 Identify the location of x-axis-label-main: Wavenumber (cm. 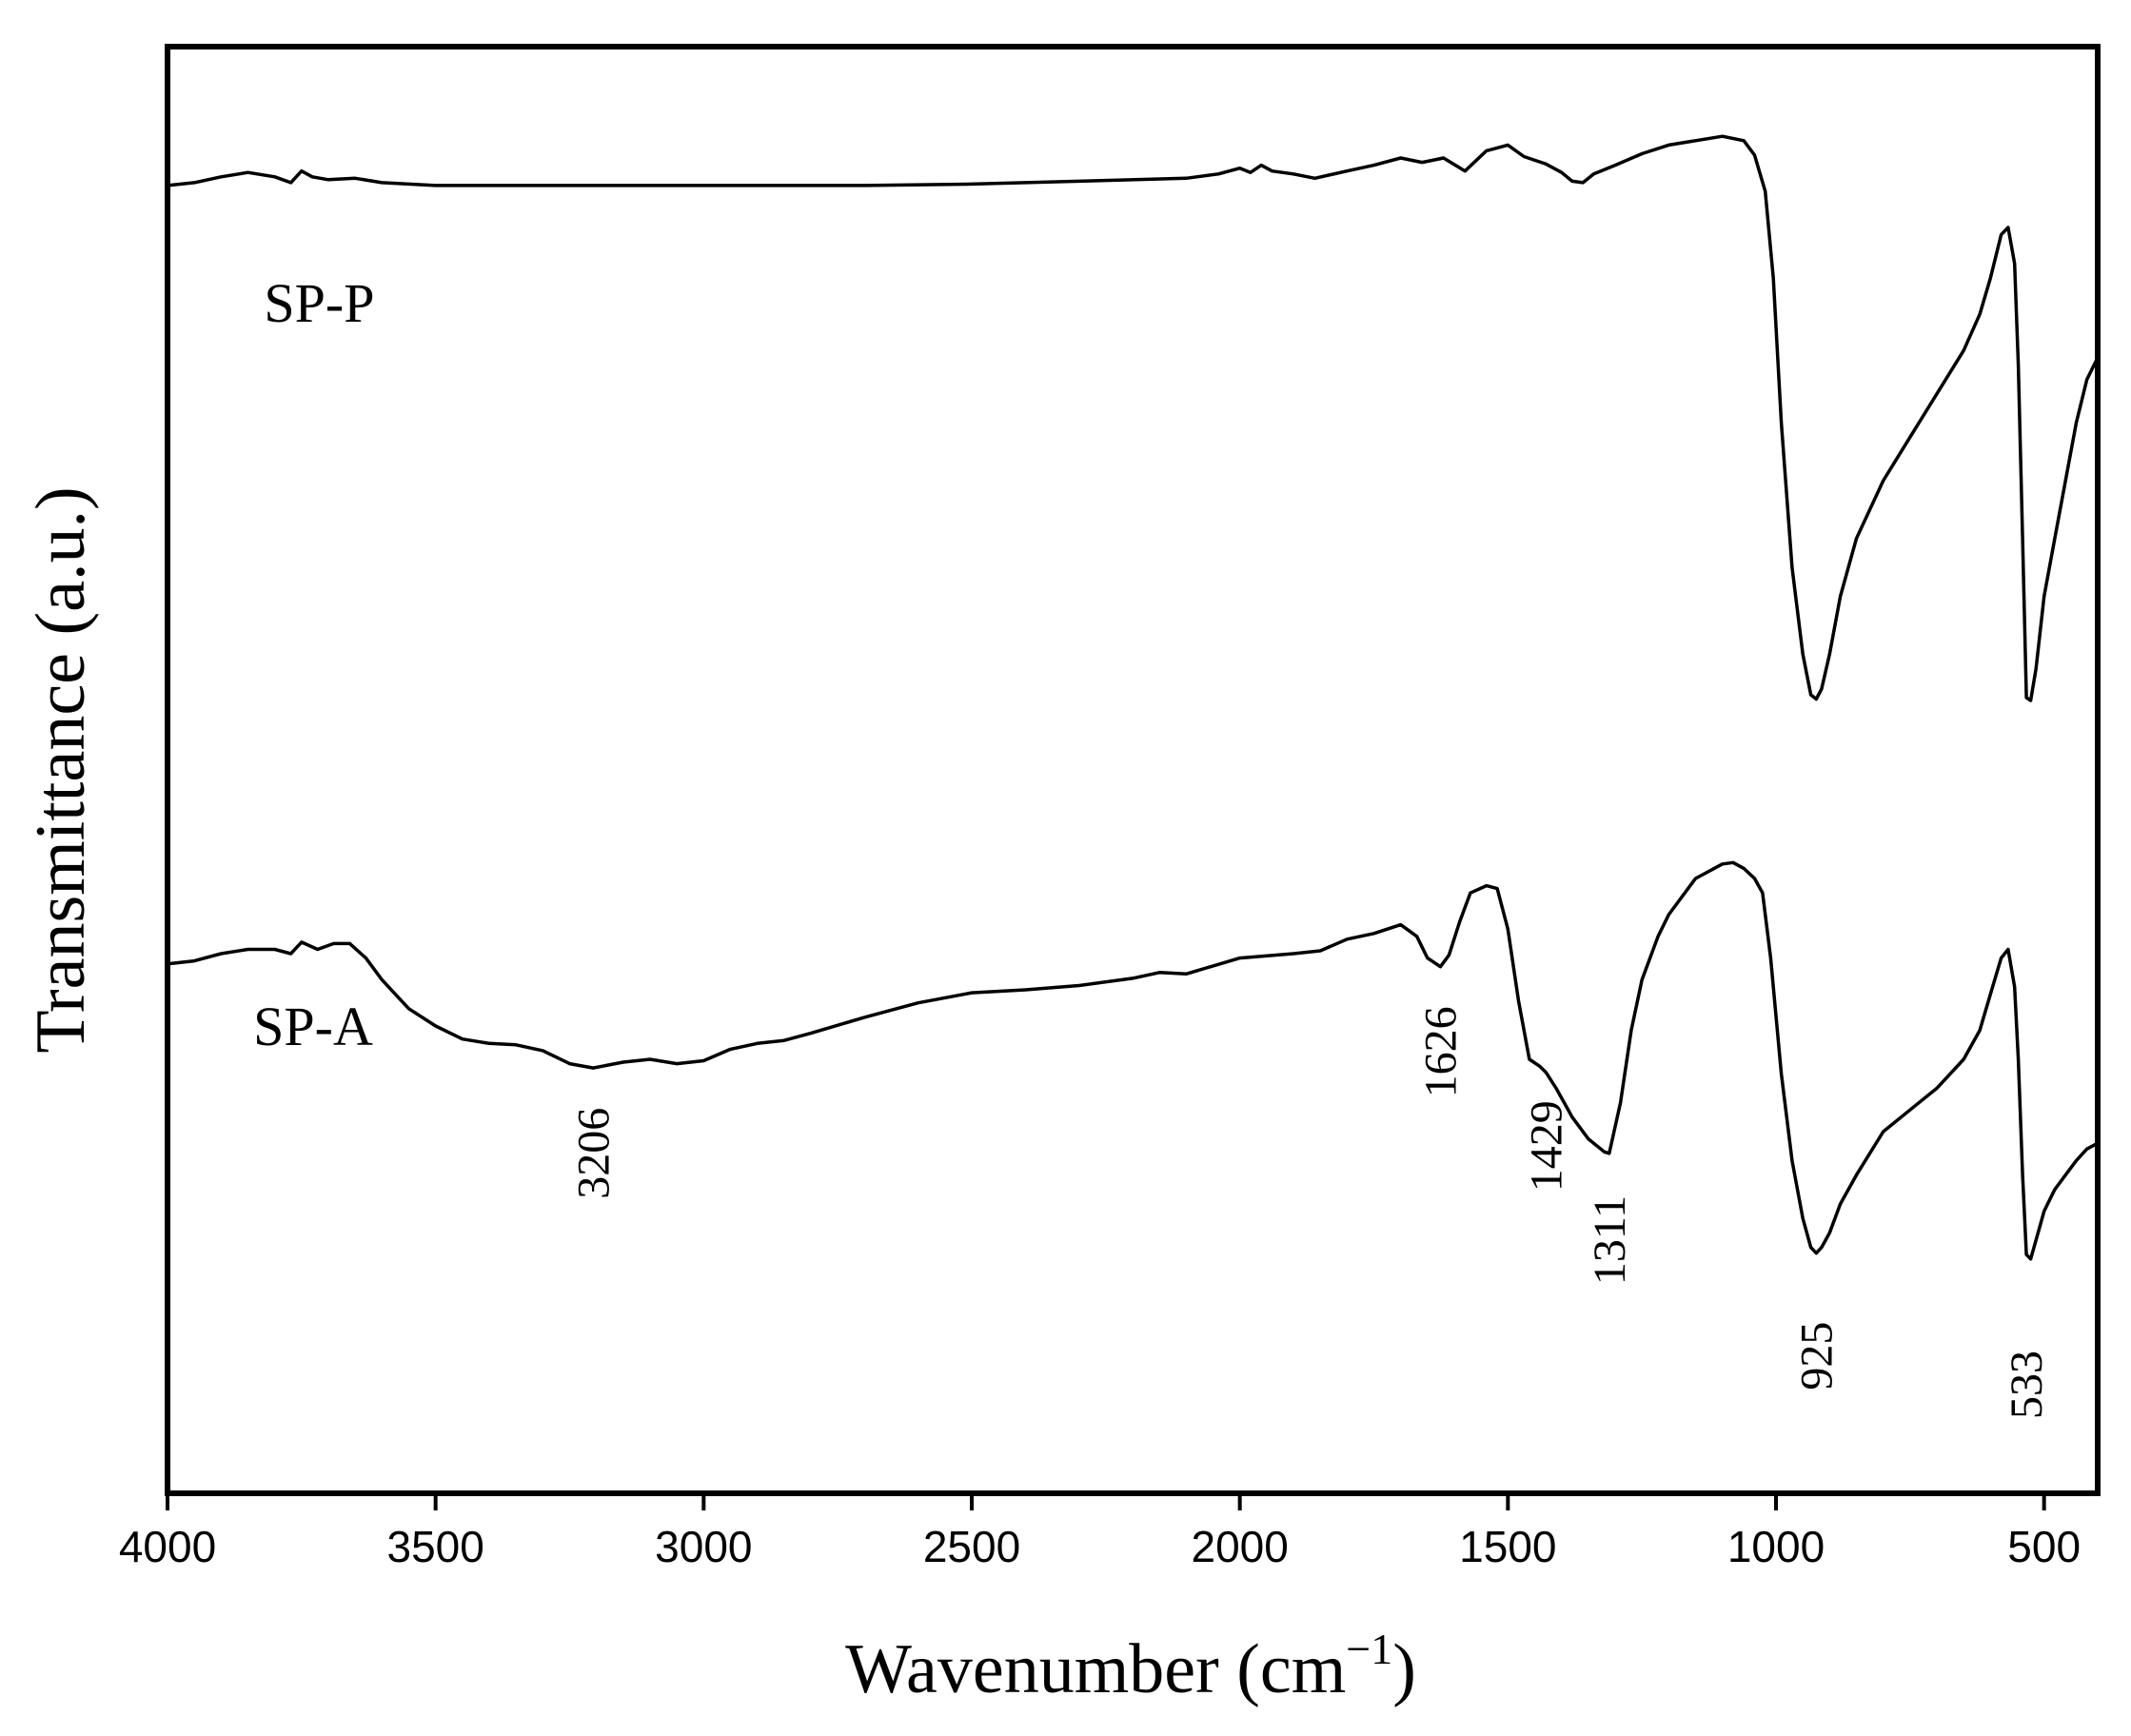
(1095, 1669).